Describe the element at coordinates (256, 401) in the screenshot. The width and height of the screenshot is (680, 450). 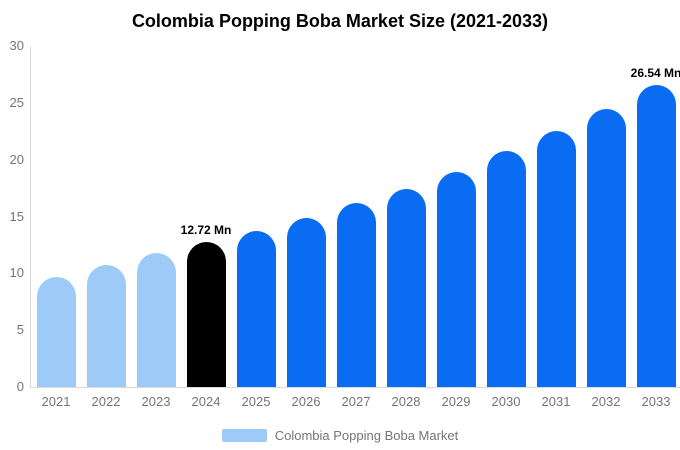
I see `x-axis-tick-label-2025: 2025` at that location.